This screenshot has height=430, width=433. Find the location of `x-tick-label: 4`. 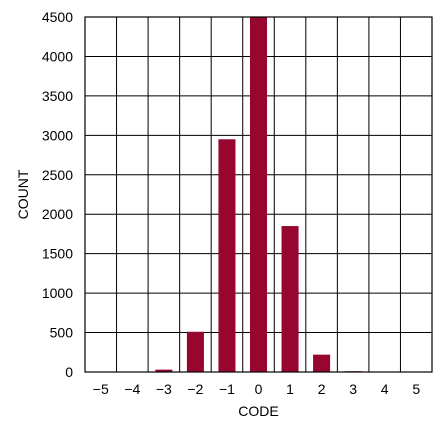

x-tick-label: 4 is located at coordinates (385, 389).